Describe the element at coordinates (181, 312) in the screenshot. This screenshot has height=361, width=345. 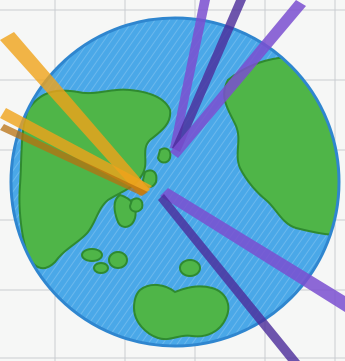
I see `continent-australia` at that location.